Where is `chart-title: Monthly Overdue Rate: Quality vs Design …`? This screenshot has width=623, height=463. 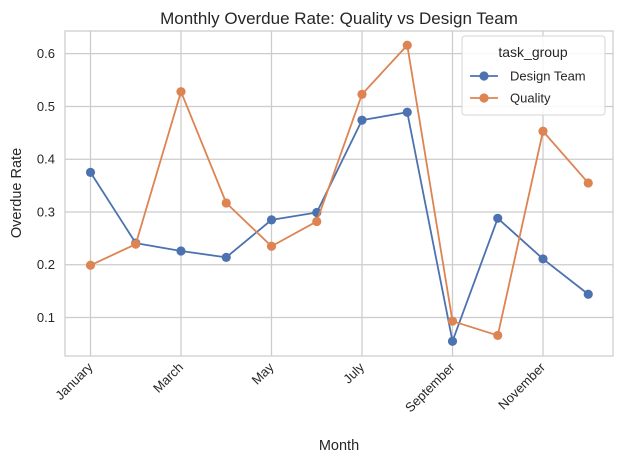
chart-title: Monthly Overdue Rate: Quality vs Design … is located at coordinates (339, 18).